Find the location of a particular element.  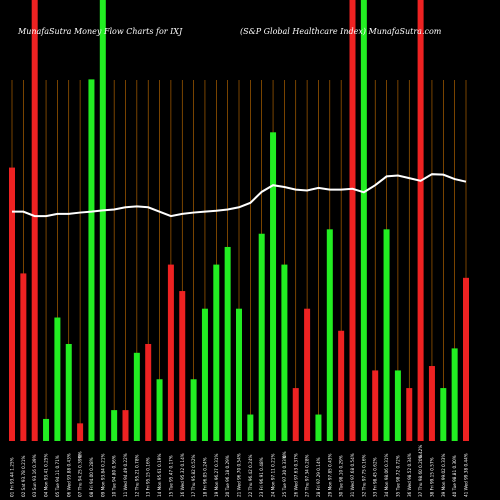

x-tick-label: 28 Fri 97.29 0.14% is located at coordinates (318, 477).